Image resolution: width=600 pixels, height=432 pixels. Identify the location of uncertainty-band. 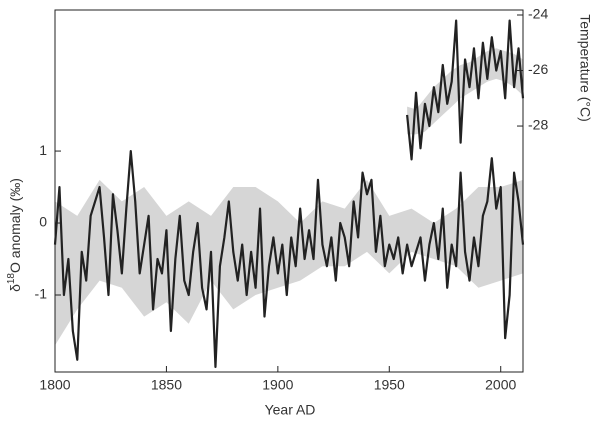
(465, 91).